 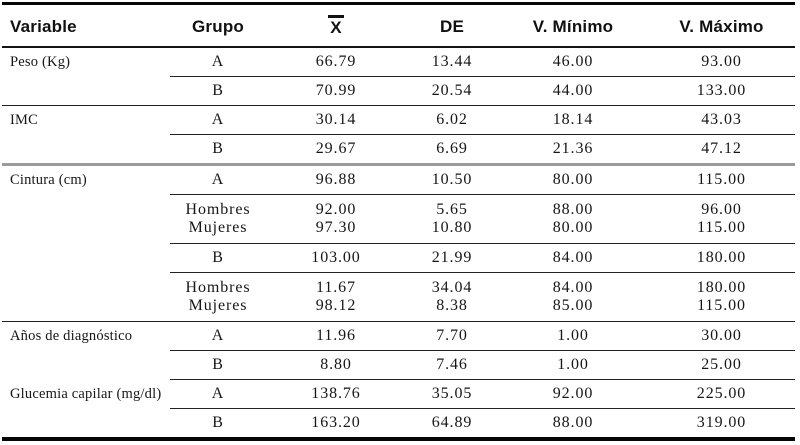 What do you see at coordinates (721, 150) in the screenshot?
I see `cell-vmax: 47.12` at bounding box center [721, 150].